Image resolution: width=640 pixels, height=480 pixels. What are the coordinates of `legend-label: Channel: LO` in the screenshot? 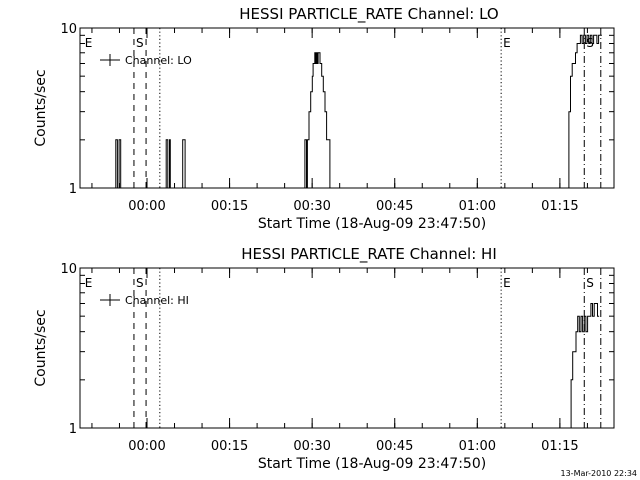 It's located at (158, 60).